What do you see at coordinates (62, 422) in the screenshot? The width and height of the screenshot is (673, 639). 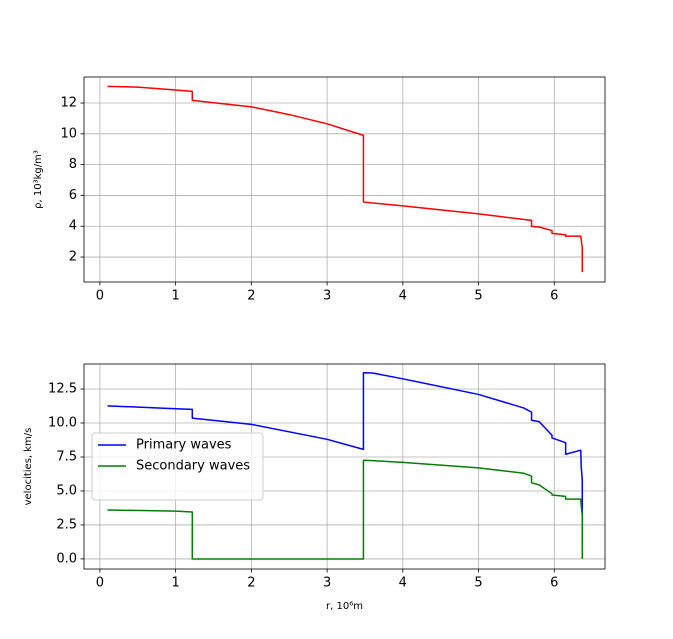 I see `y-tick-label: 10.0` at bounding box center [62, 422].